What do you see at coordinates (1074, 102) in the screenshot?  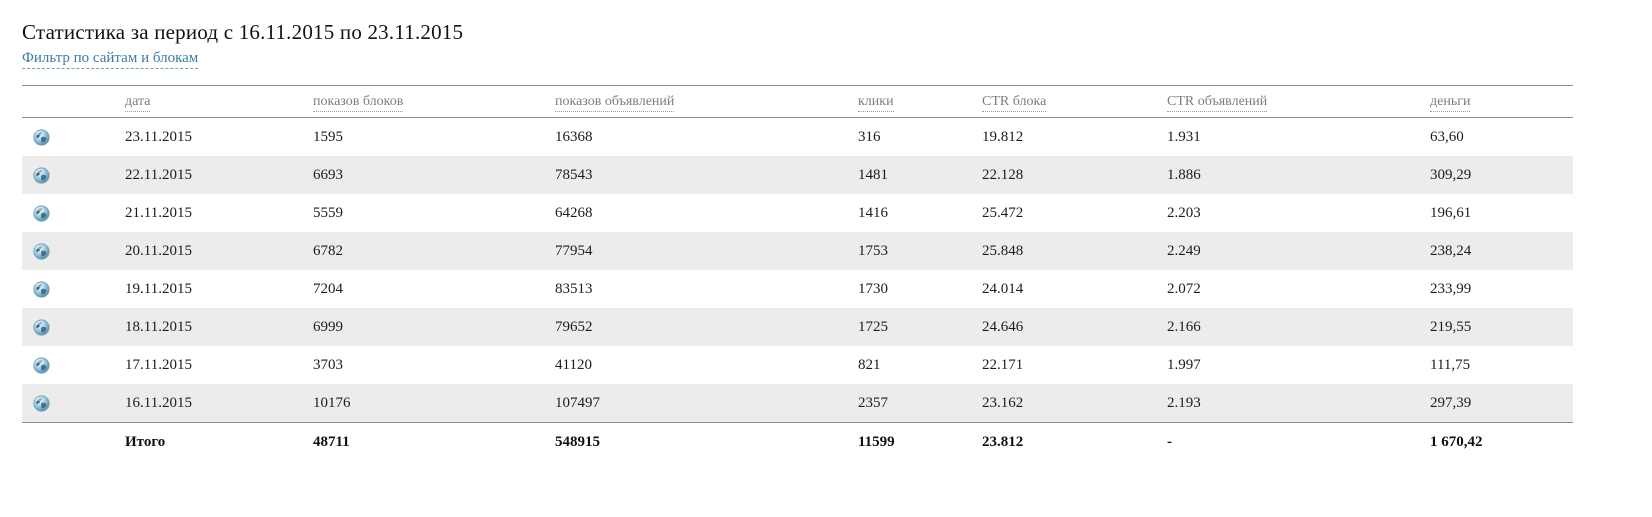 I see `column-header-ctr-block: CTR блока` at bounding box center [1074, 102].